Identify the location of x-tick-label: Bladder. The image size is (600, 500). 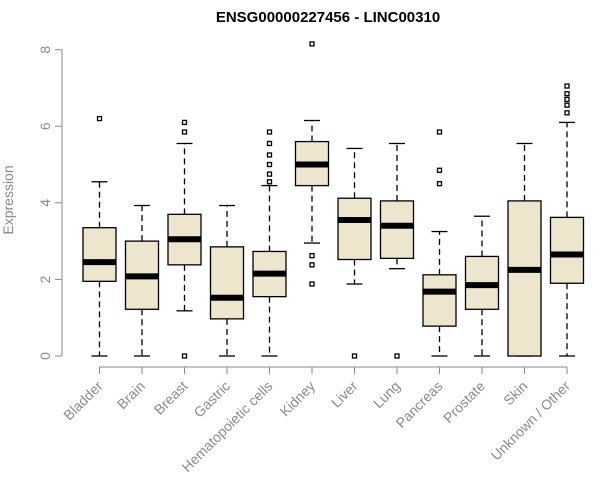
(83, 401).